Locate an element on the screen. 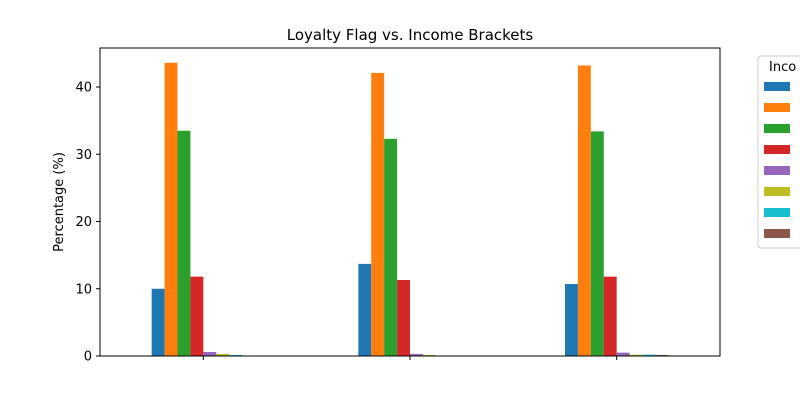  y-tick-label: 30 is located at coordinates (83, 155).